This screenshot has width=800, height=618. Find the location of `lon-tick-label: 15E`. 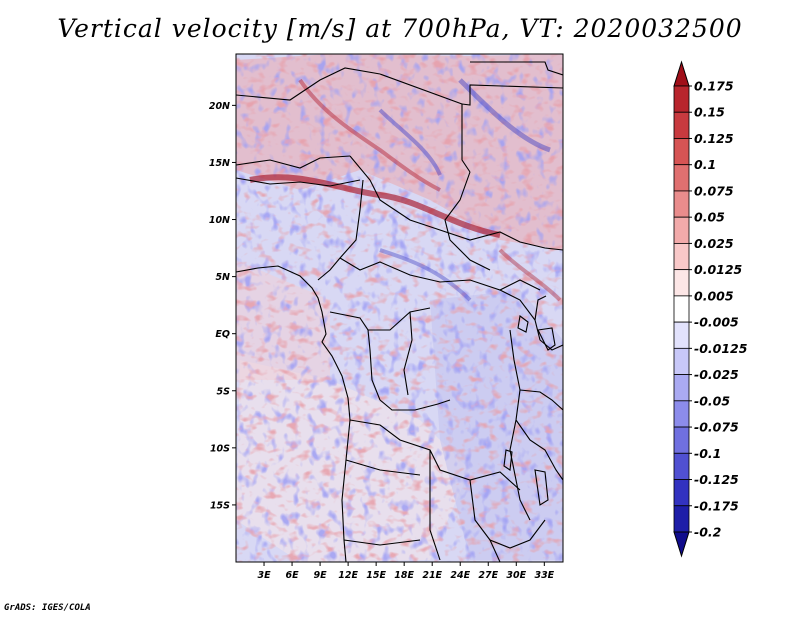

lon-tick-label: 15E is located at coordinates (376, 575).